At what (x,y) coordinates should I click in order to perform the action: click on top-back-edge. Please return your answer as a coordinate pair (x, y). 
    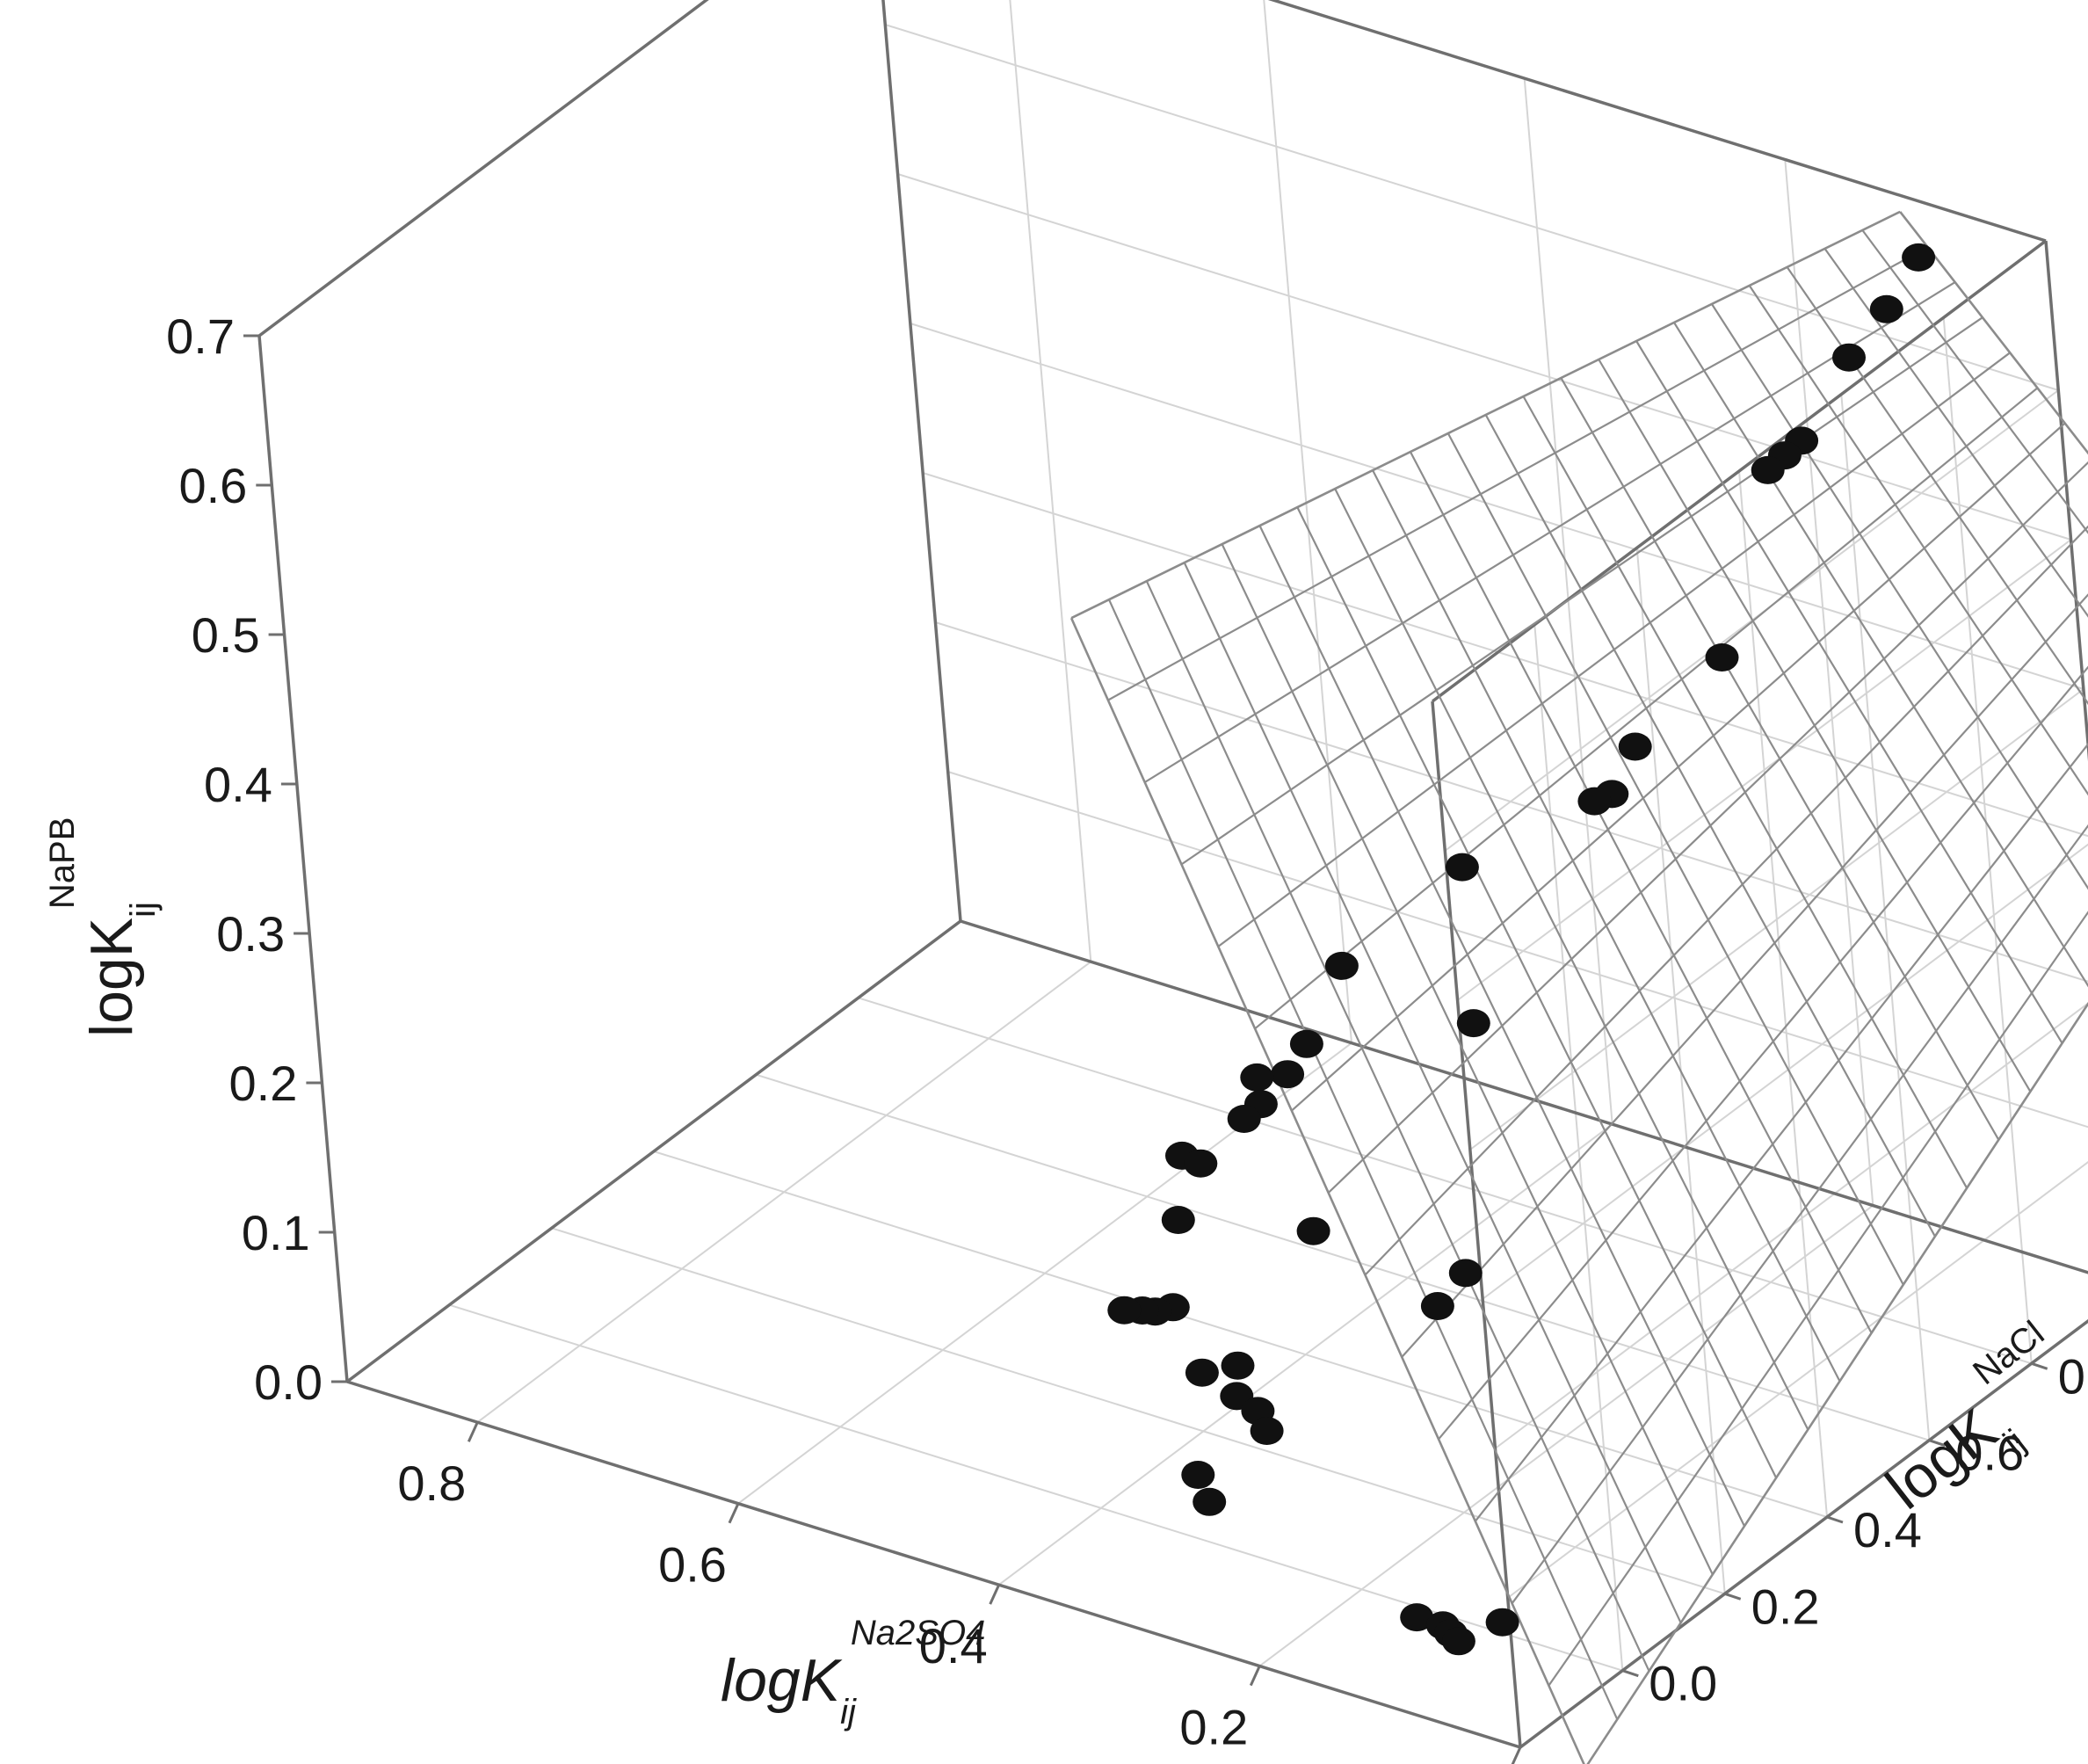
    Looking at the image, I should click on (1657, 121).